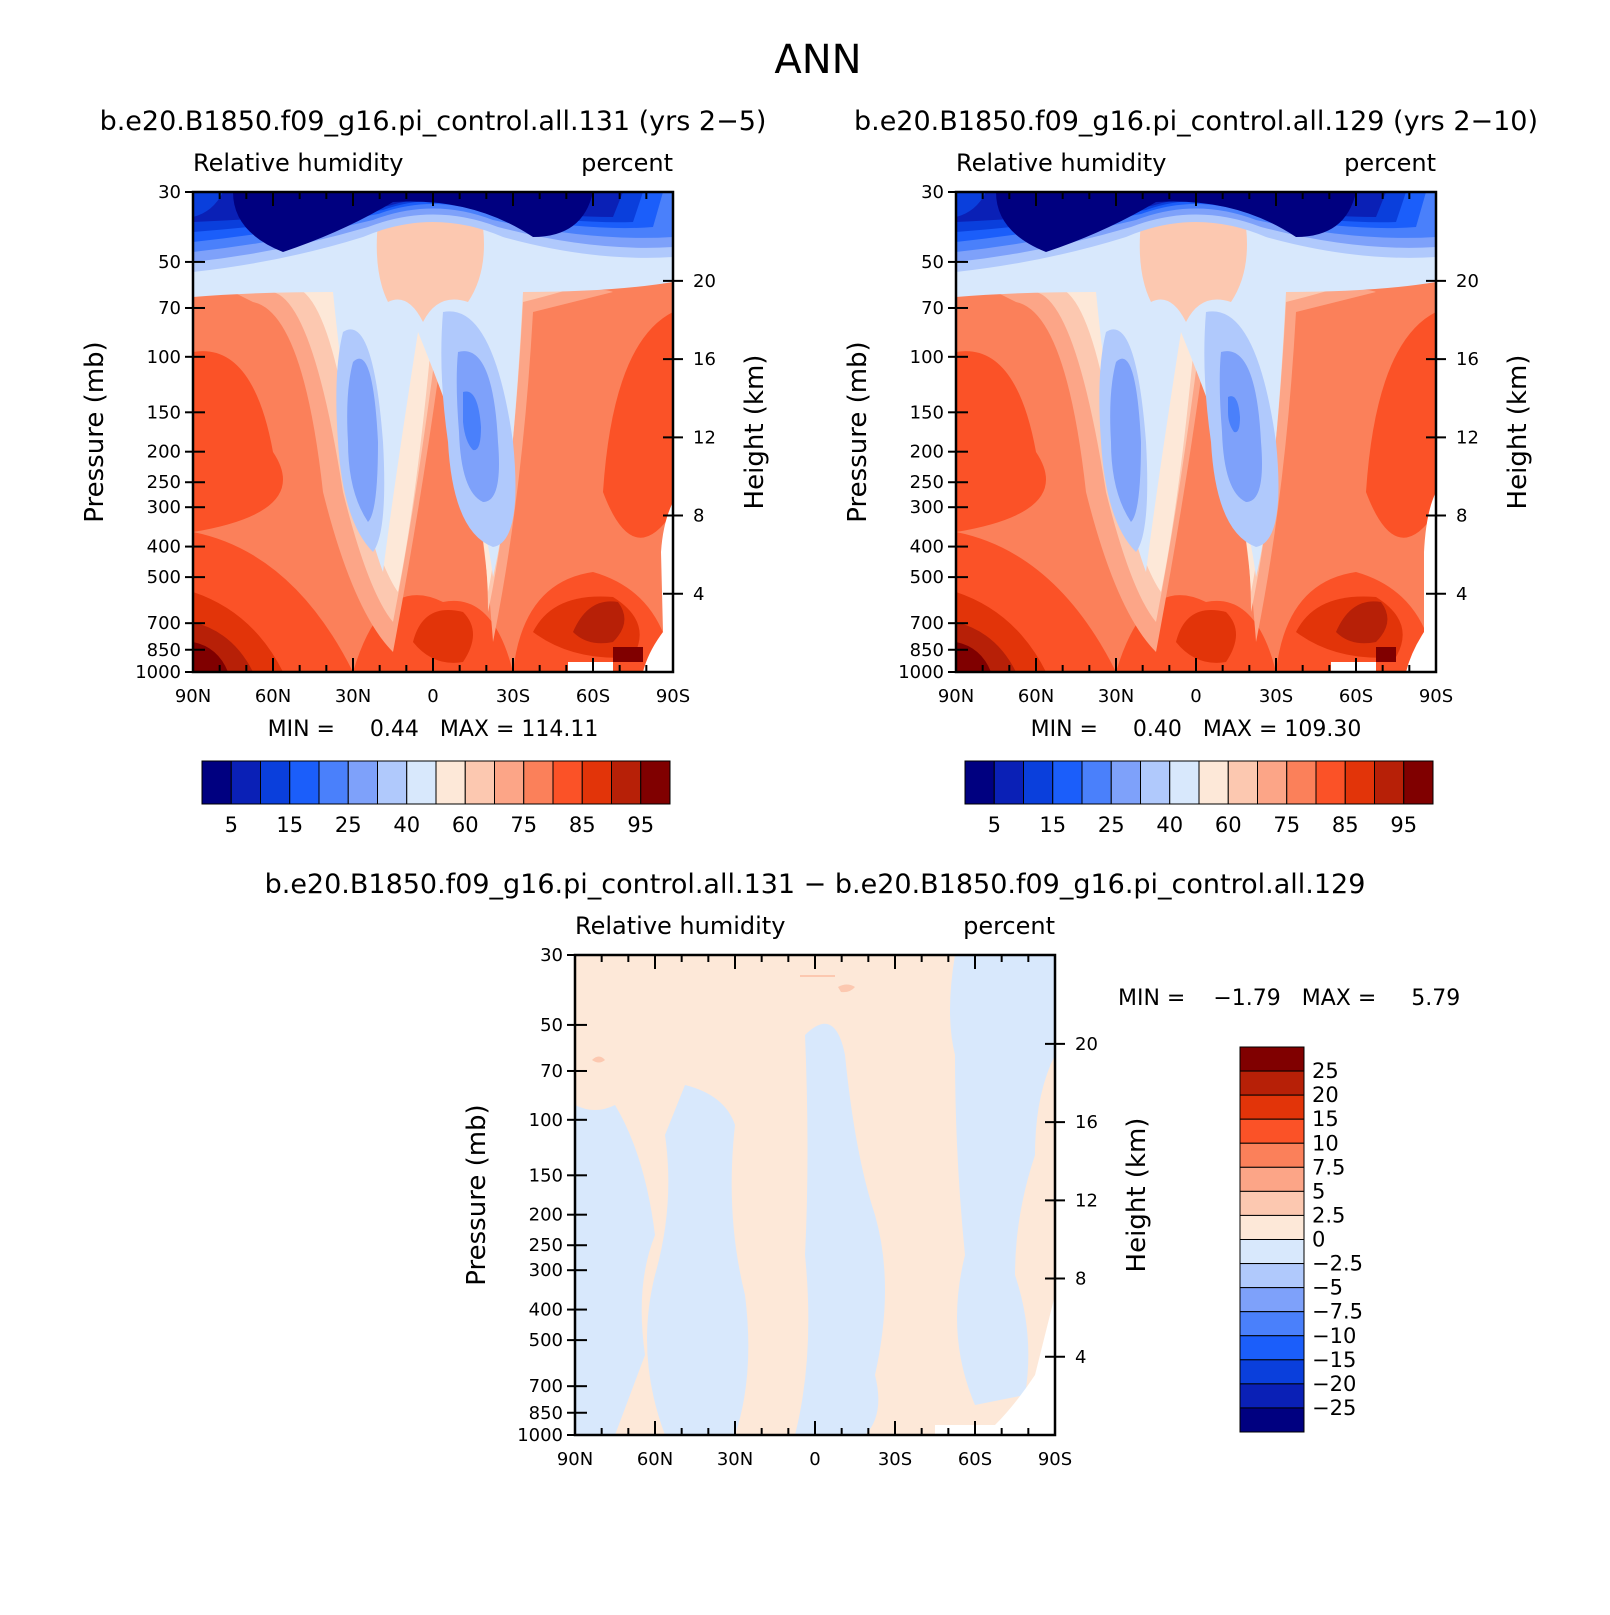 The width and height of the screenshot is (1610, 1615). I want to click on panel-2-contour-field, so click(1196, 432).